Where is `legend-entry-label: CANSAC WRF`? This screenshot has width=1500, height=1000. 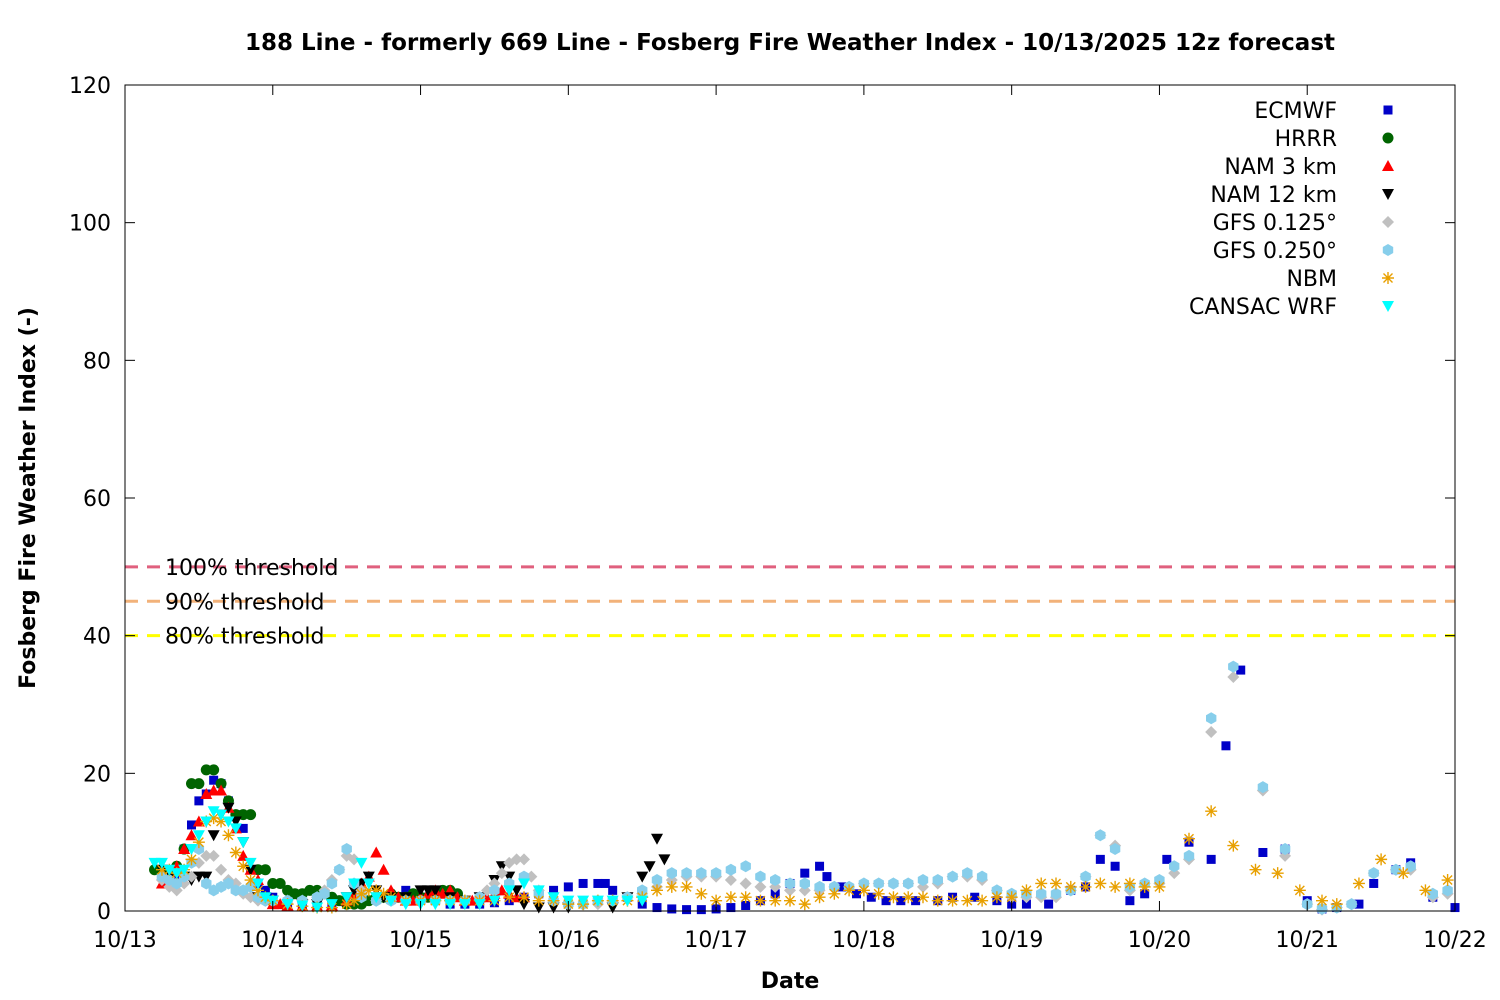 legend-entry-label: CANSAC WRF is located at coordinates (1263, 307).